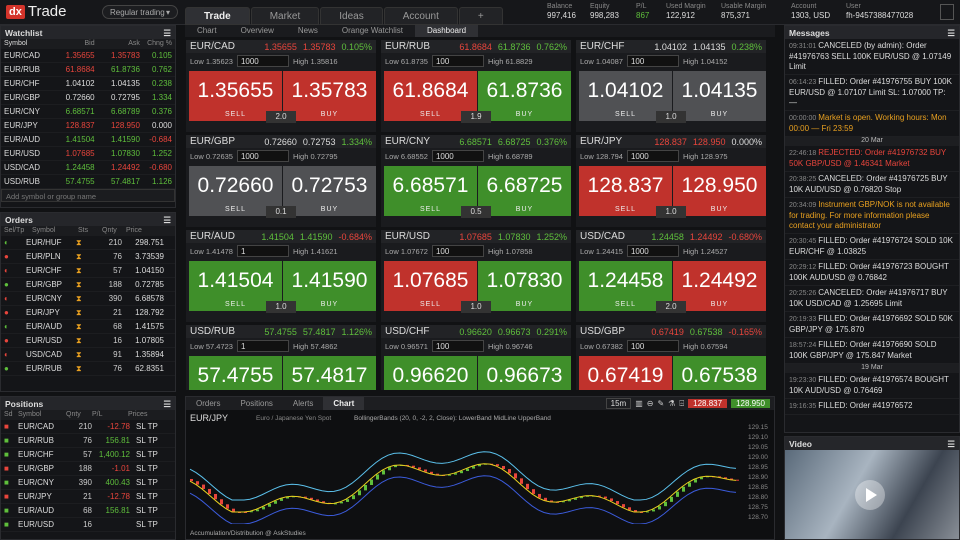  I want to click on chart-buy-button: 128.950, so click(750, 403).